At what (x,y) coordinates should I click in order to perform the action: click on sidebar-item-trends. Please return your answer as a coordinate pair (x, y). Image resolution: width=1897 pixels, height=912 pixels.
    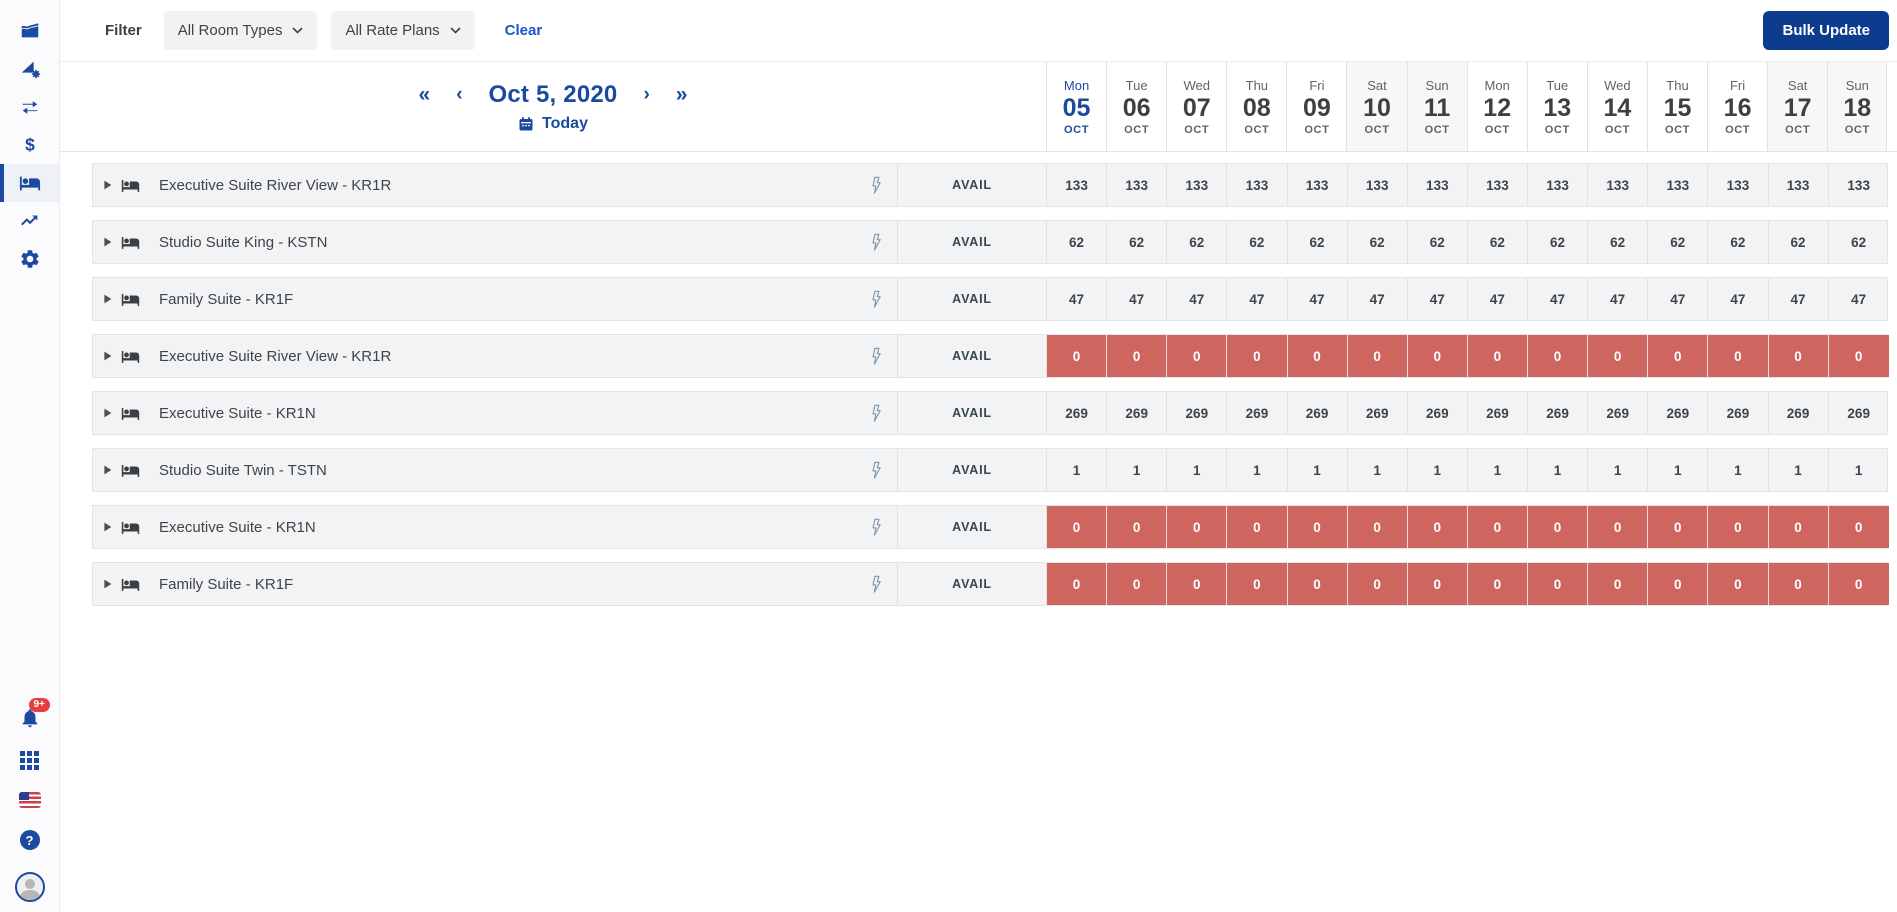
    Looking at the image, I should click on (29, 221).